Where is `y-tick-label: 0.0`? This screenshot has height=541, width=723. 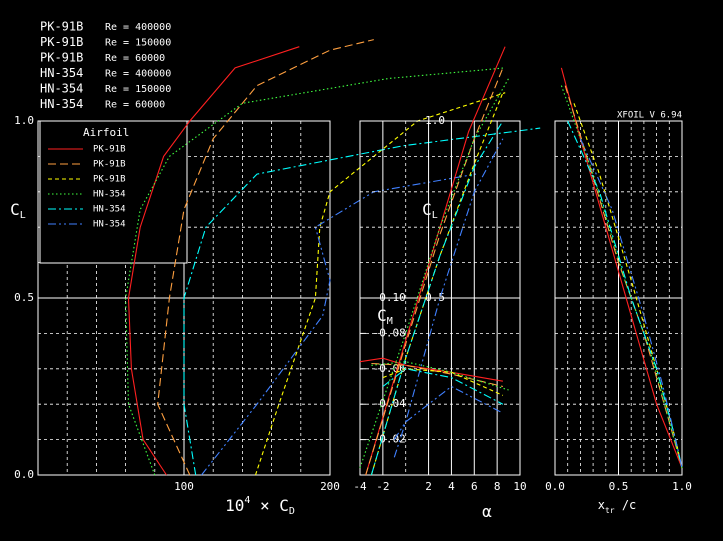 y-tick-label: 0.0 is located at coordinates (24, 474).